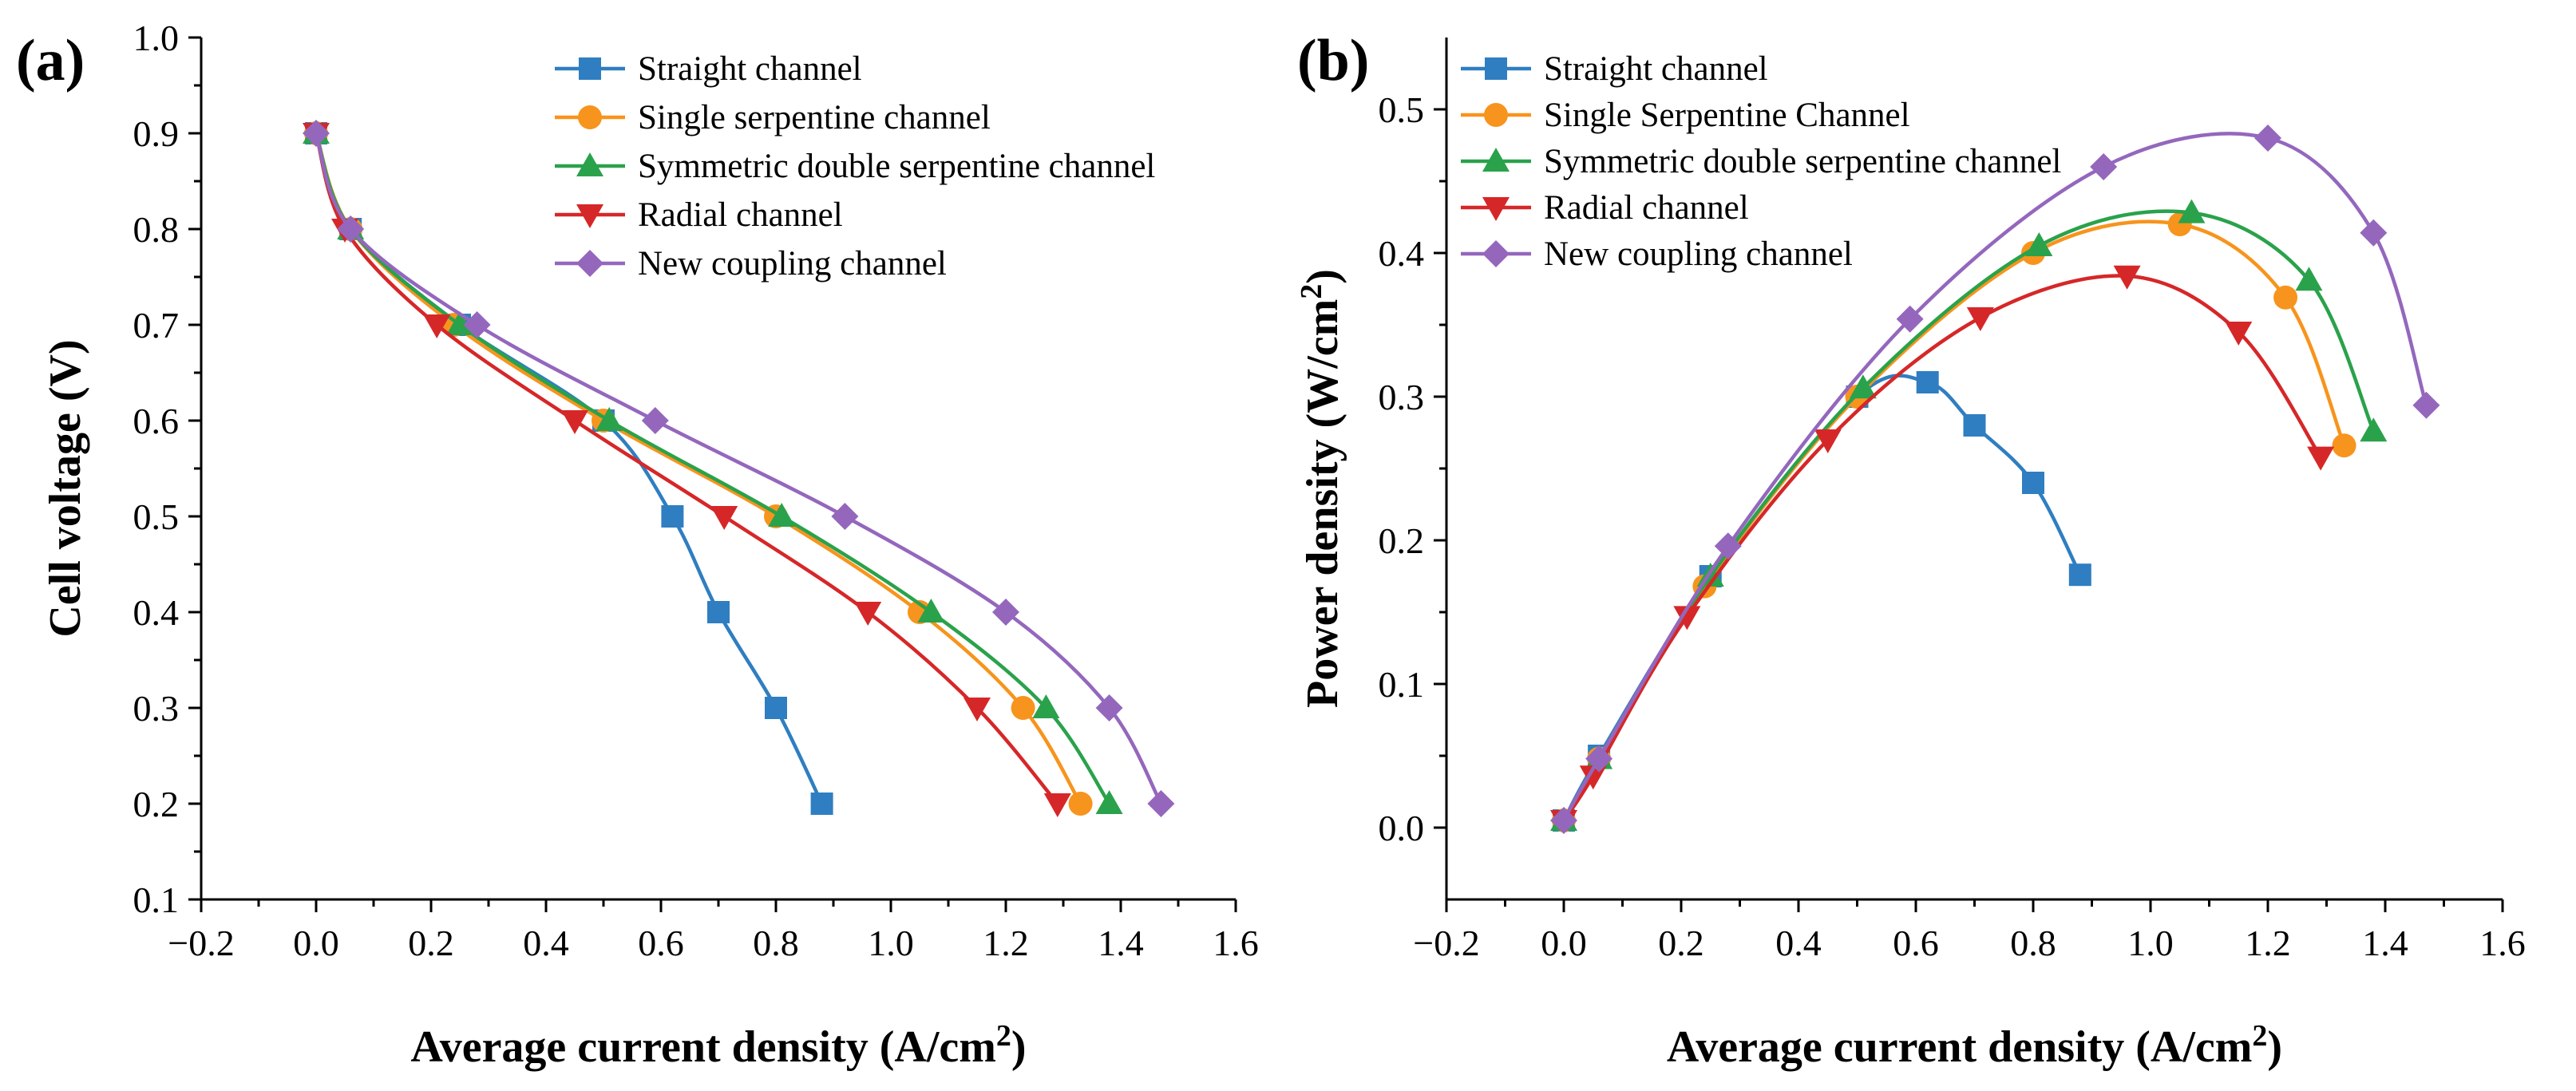 This screenshot has width=2576, height=1091. Describe the element at coordinates (156, 133) in the screenshot. I see `y-tick-label: 0.9` at that location.